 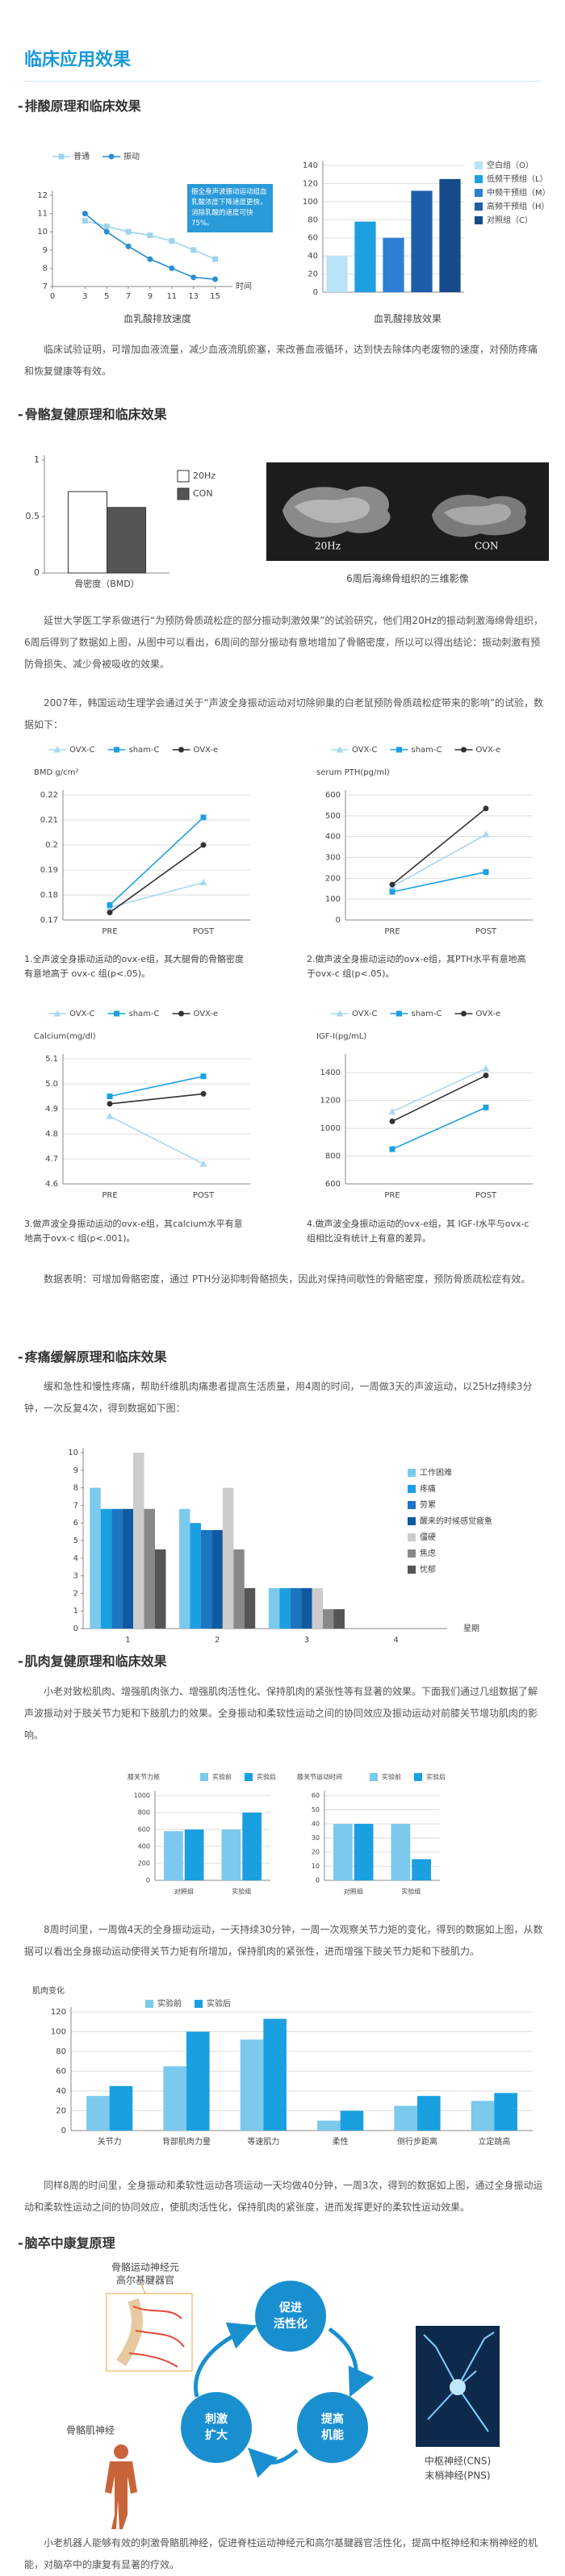 What do you see at coordinates (316, 1838) in the screenshot?
I see `y-tick-label: 30` at bounding box center [316, 1838].